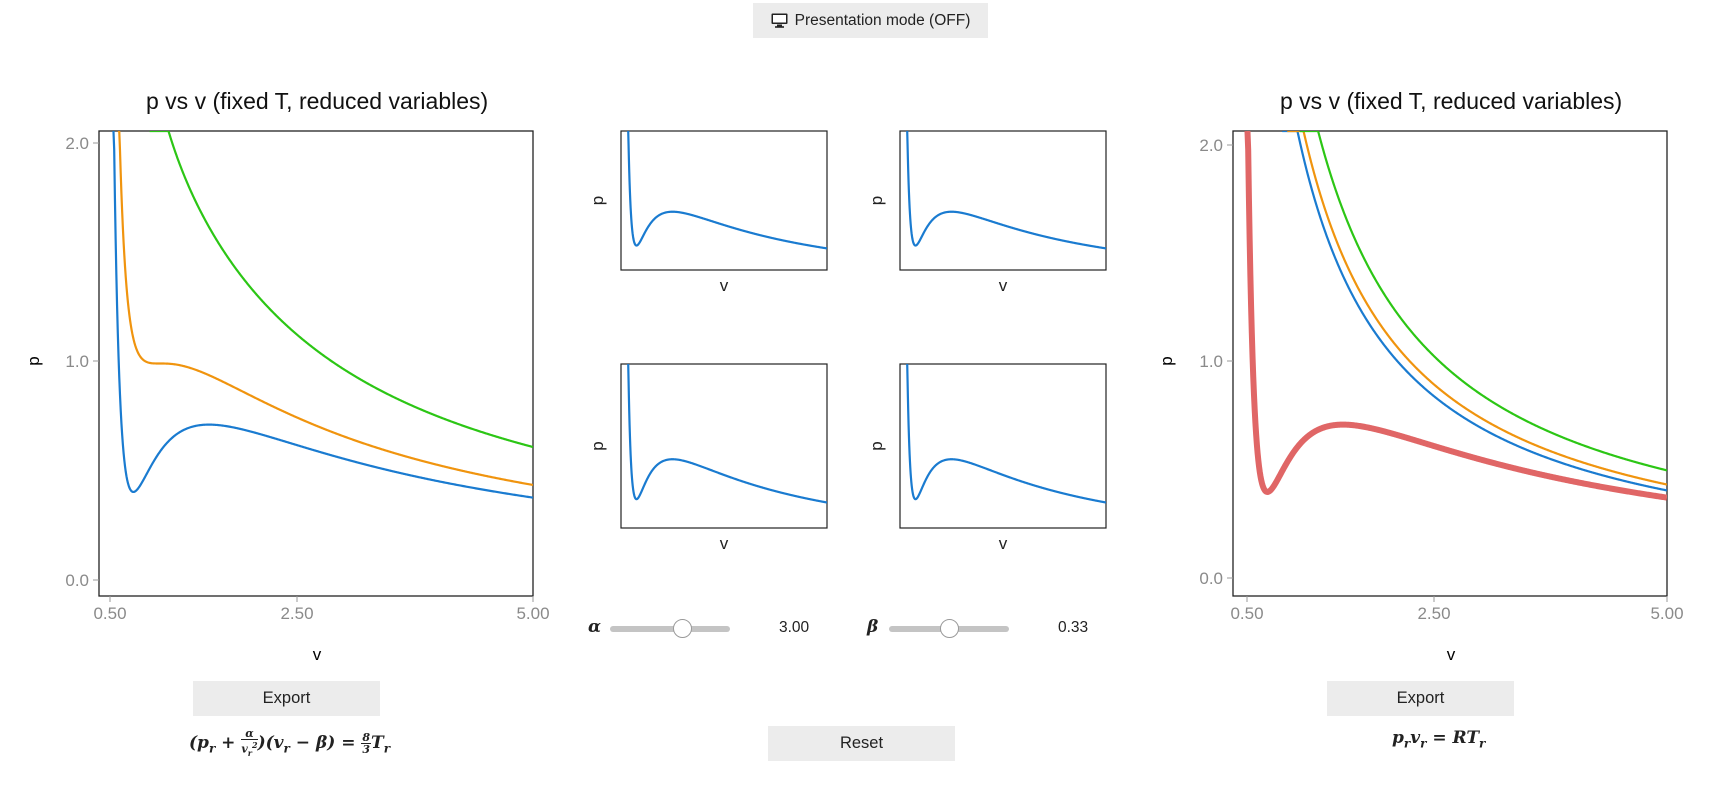 Image resolution: width=1720 pixels, height=790 pixels. I want to click on presentation-mode-button: Presentation mode (OFF), so click(870, 20).